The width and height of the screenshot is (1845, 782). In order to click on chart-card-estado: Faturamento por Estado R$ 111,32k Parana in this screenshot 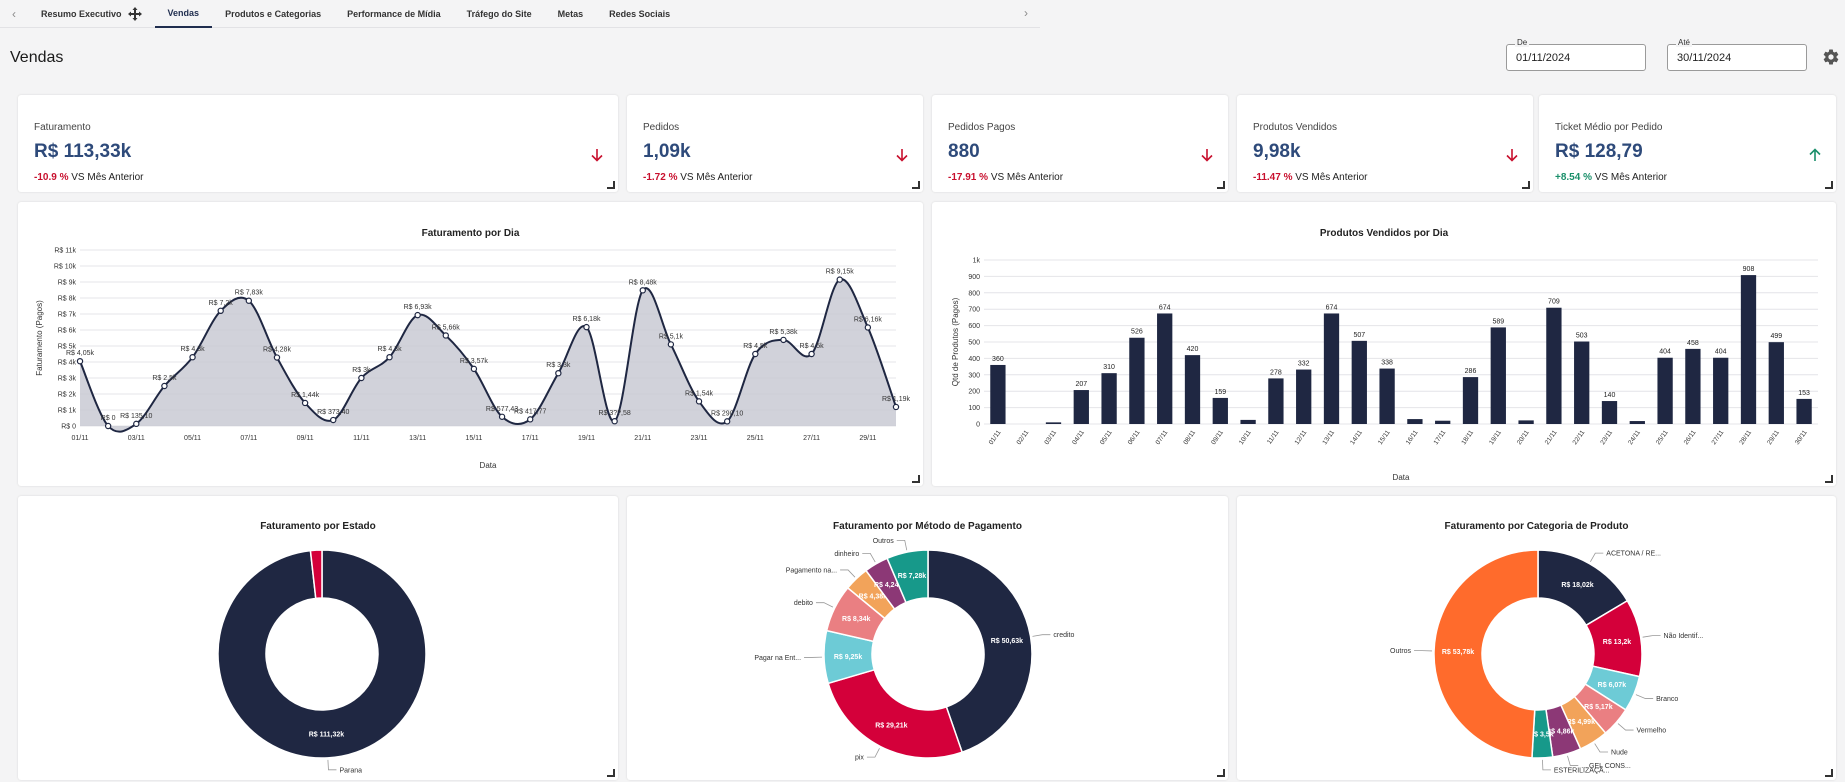, I will do `click(318, 638)`.